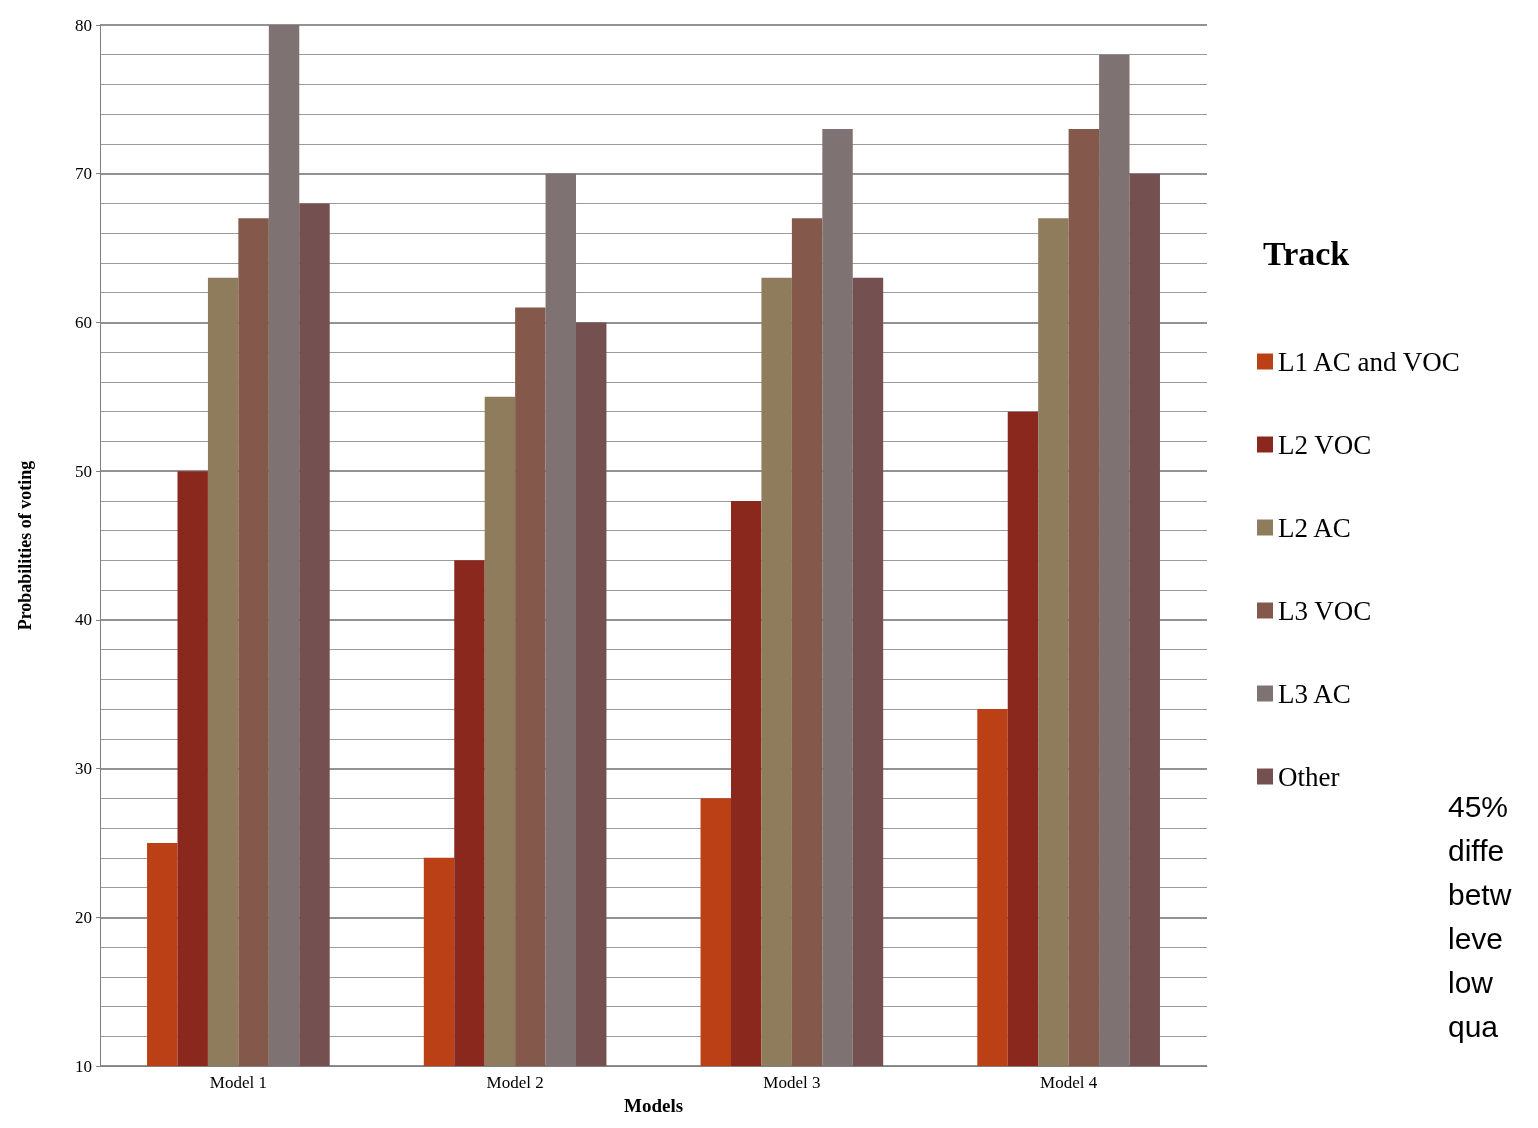  Describe the element at coordinates (1325, 444) in the screenshot. I see `legend-label: L2 VOC` at that location.